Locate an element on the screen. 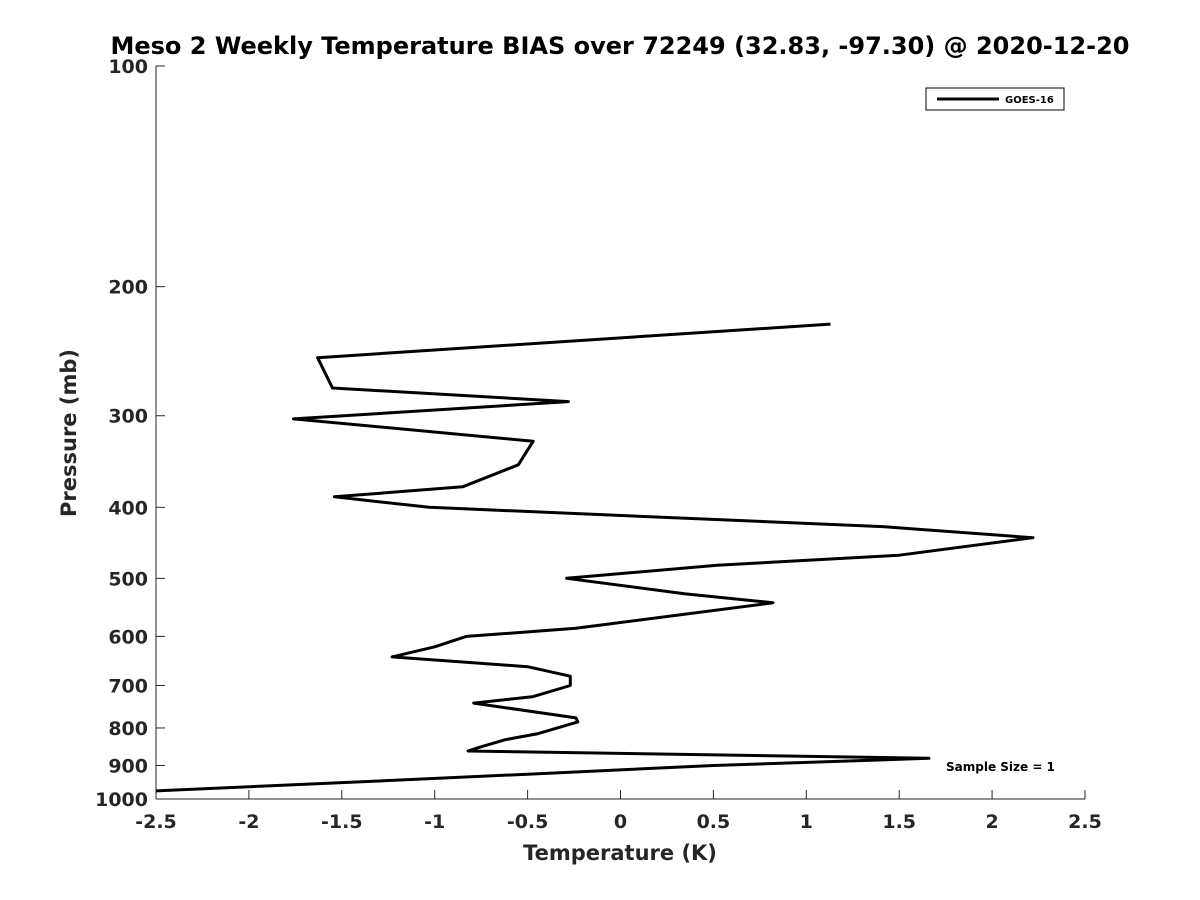 This screenshot has width=1200, height=900. x-tick-label: -2 is located at coordinates (248, 822).